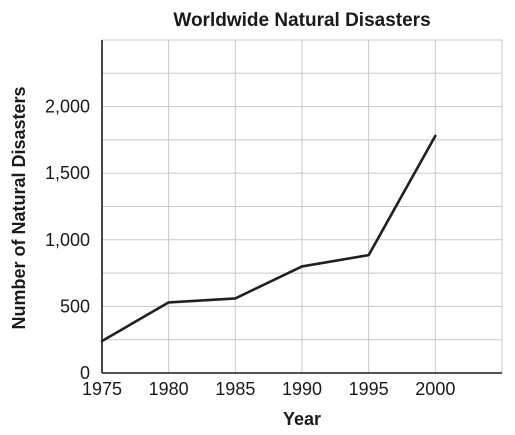 This screenshot has width=515, height=435. Describe the element at coordinates (268, 389) in the screenshot. I see `x-tick-labels: 1975 1980 1985 1990 1995 2000` at that location.